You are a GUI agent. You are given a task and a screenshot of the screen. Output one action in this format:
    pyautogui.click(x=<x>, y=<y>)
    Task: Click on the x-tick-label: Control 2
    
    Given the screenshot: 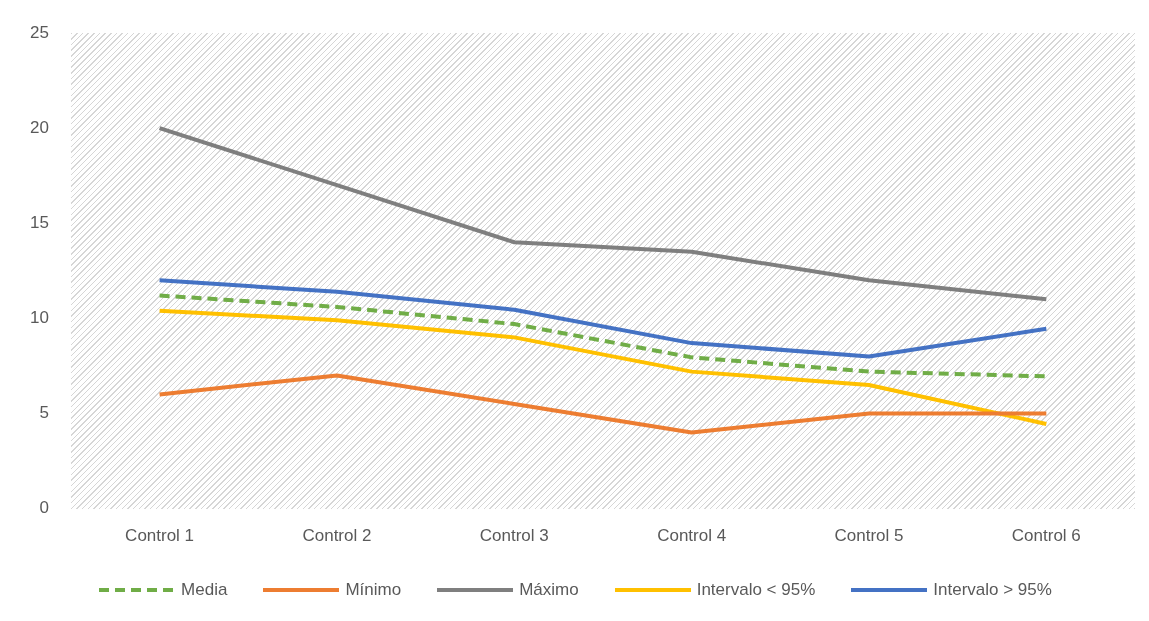 What is the action you would take?
    pyautogui.click(x=337, y=536)
    